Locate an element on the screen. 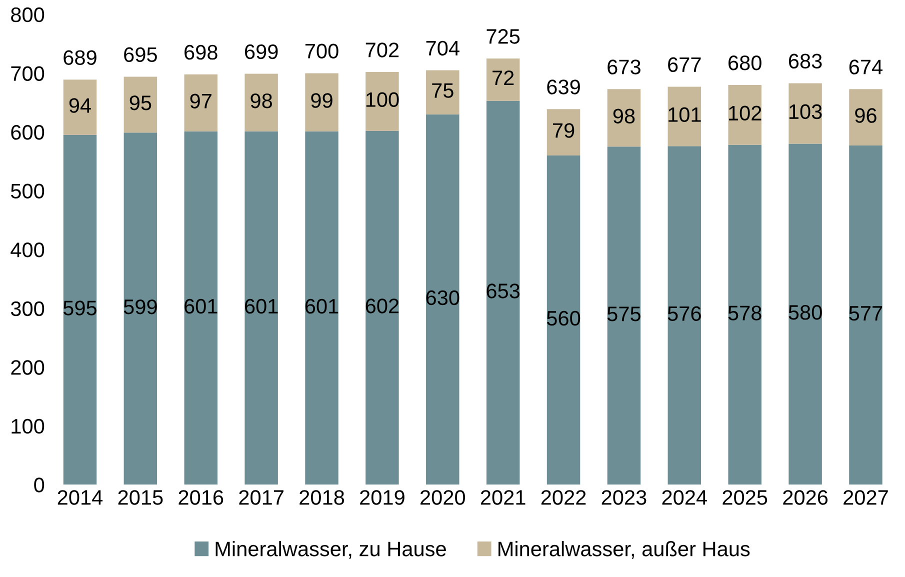  data-label: 630 is located at coordinates (443, 298).